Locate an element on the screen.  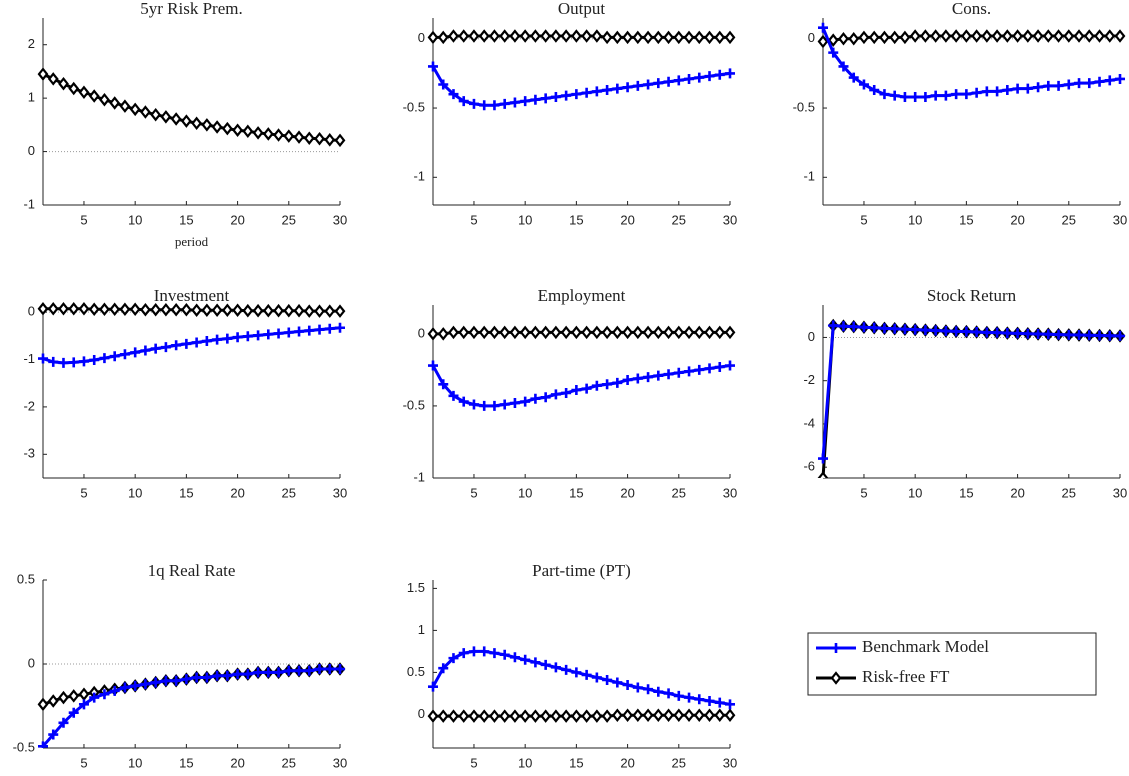
series-line is located at coordinates (581, 86).